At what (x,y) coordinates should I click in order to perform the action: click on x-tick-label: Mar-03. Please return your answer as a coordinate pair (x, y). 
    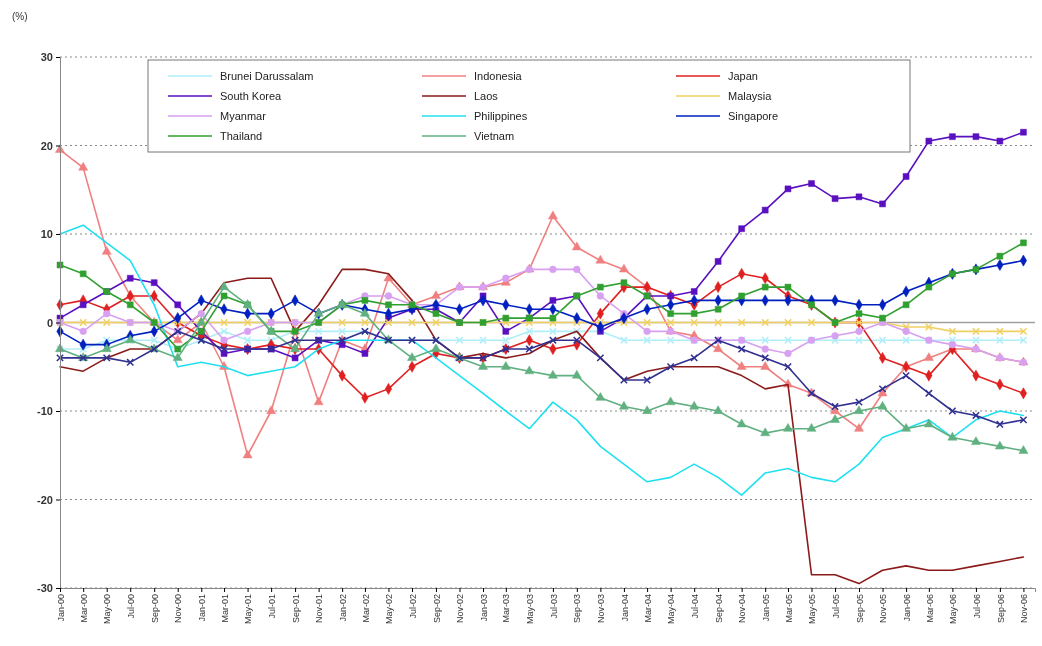
    Looking at the image, I should click on (506, 608).